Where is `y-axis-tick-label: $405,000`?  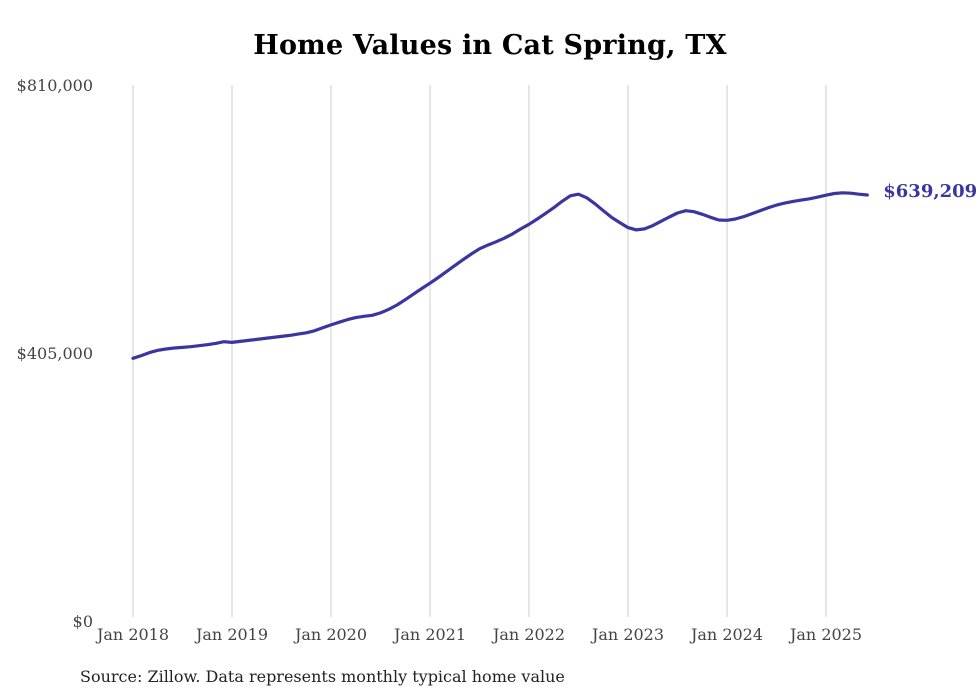 y-axis-tick-label: $405,000 is located at coordinates (54, 353).